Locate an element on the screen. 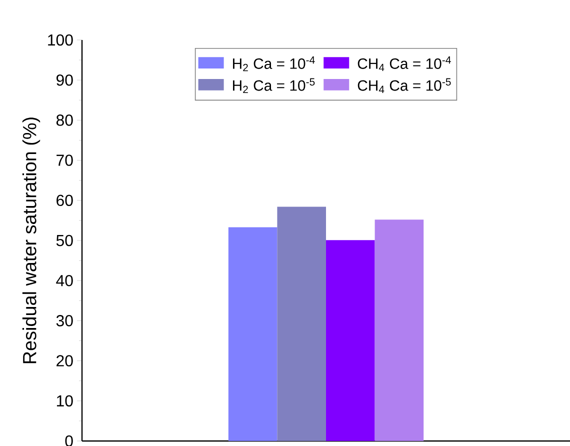 This screenshot has width=570, height=446. y-tick-label: 20 is located at coordinates (64, 360).